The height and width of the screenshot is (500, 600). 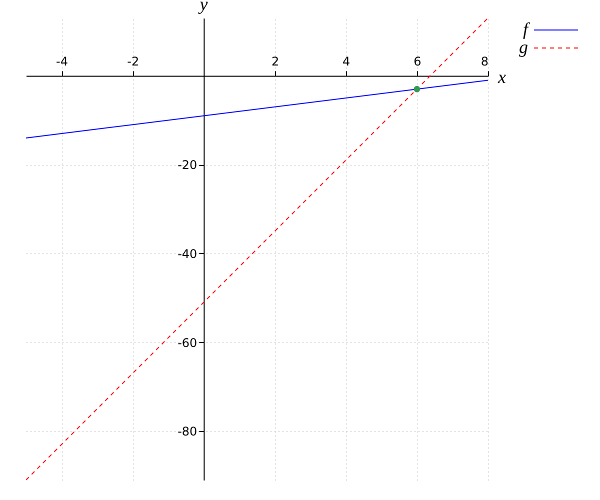 What do you see at coordinates (203, 7) in the screenshot?
I see `y-axis-title: y` at bounding box center [203, 7].